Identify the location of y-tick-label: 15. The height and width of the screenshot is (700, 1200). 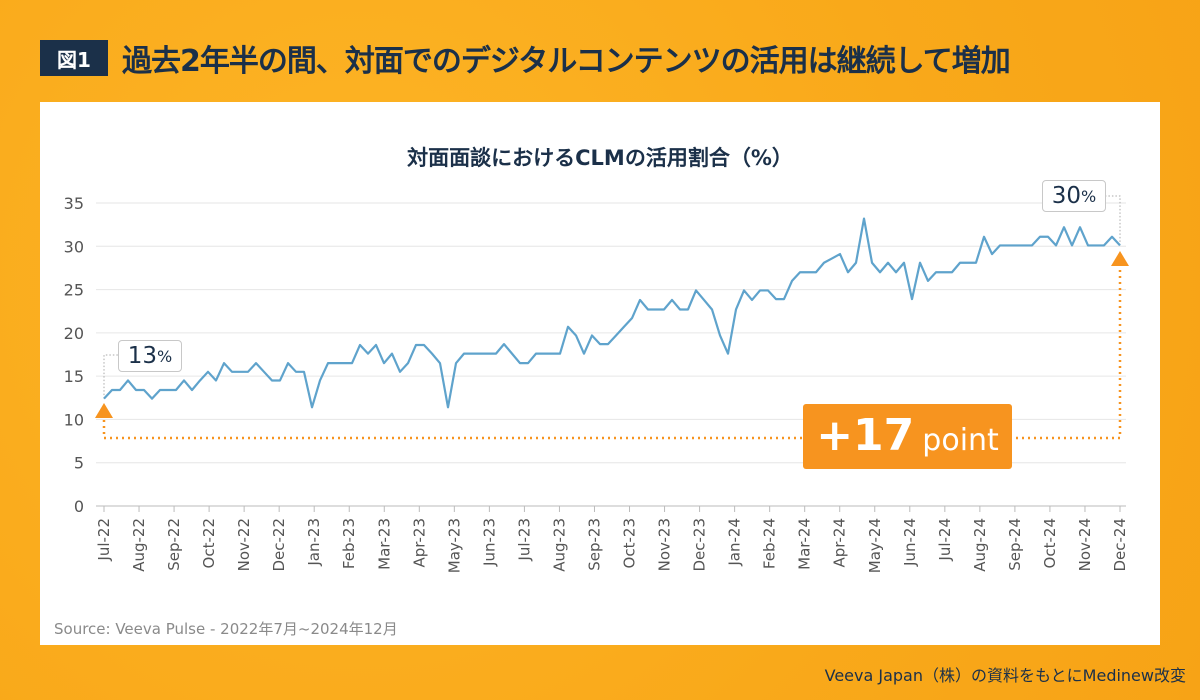
(74, 376).